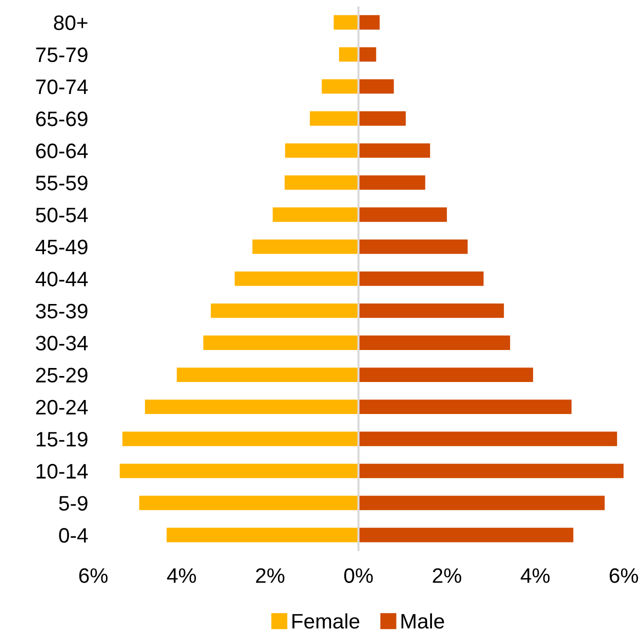 The height and width of the screenshot is (637, 643). What do you see at coordinates (62, 247) in the screenshot?
I see `y-tick-label: 45-49` at bounding box center [62, 247].